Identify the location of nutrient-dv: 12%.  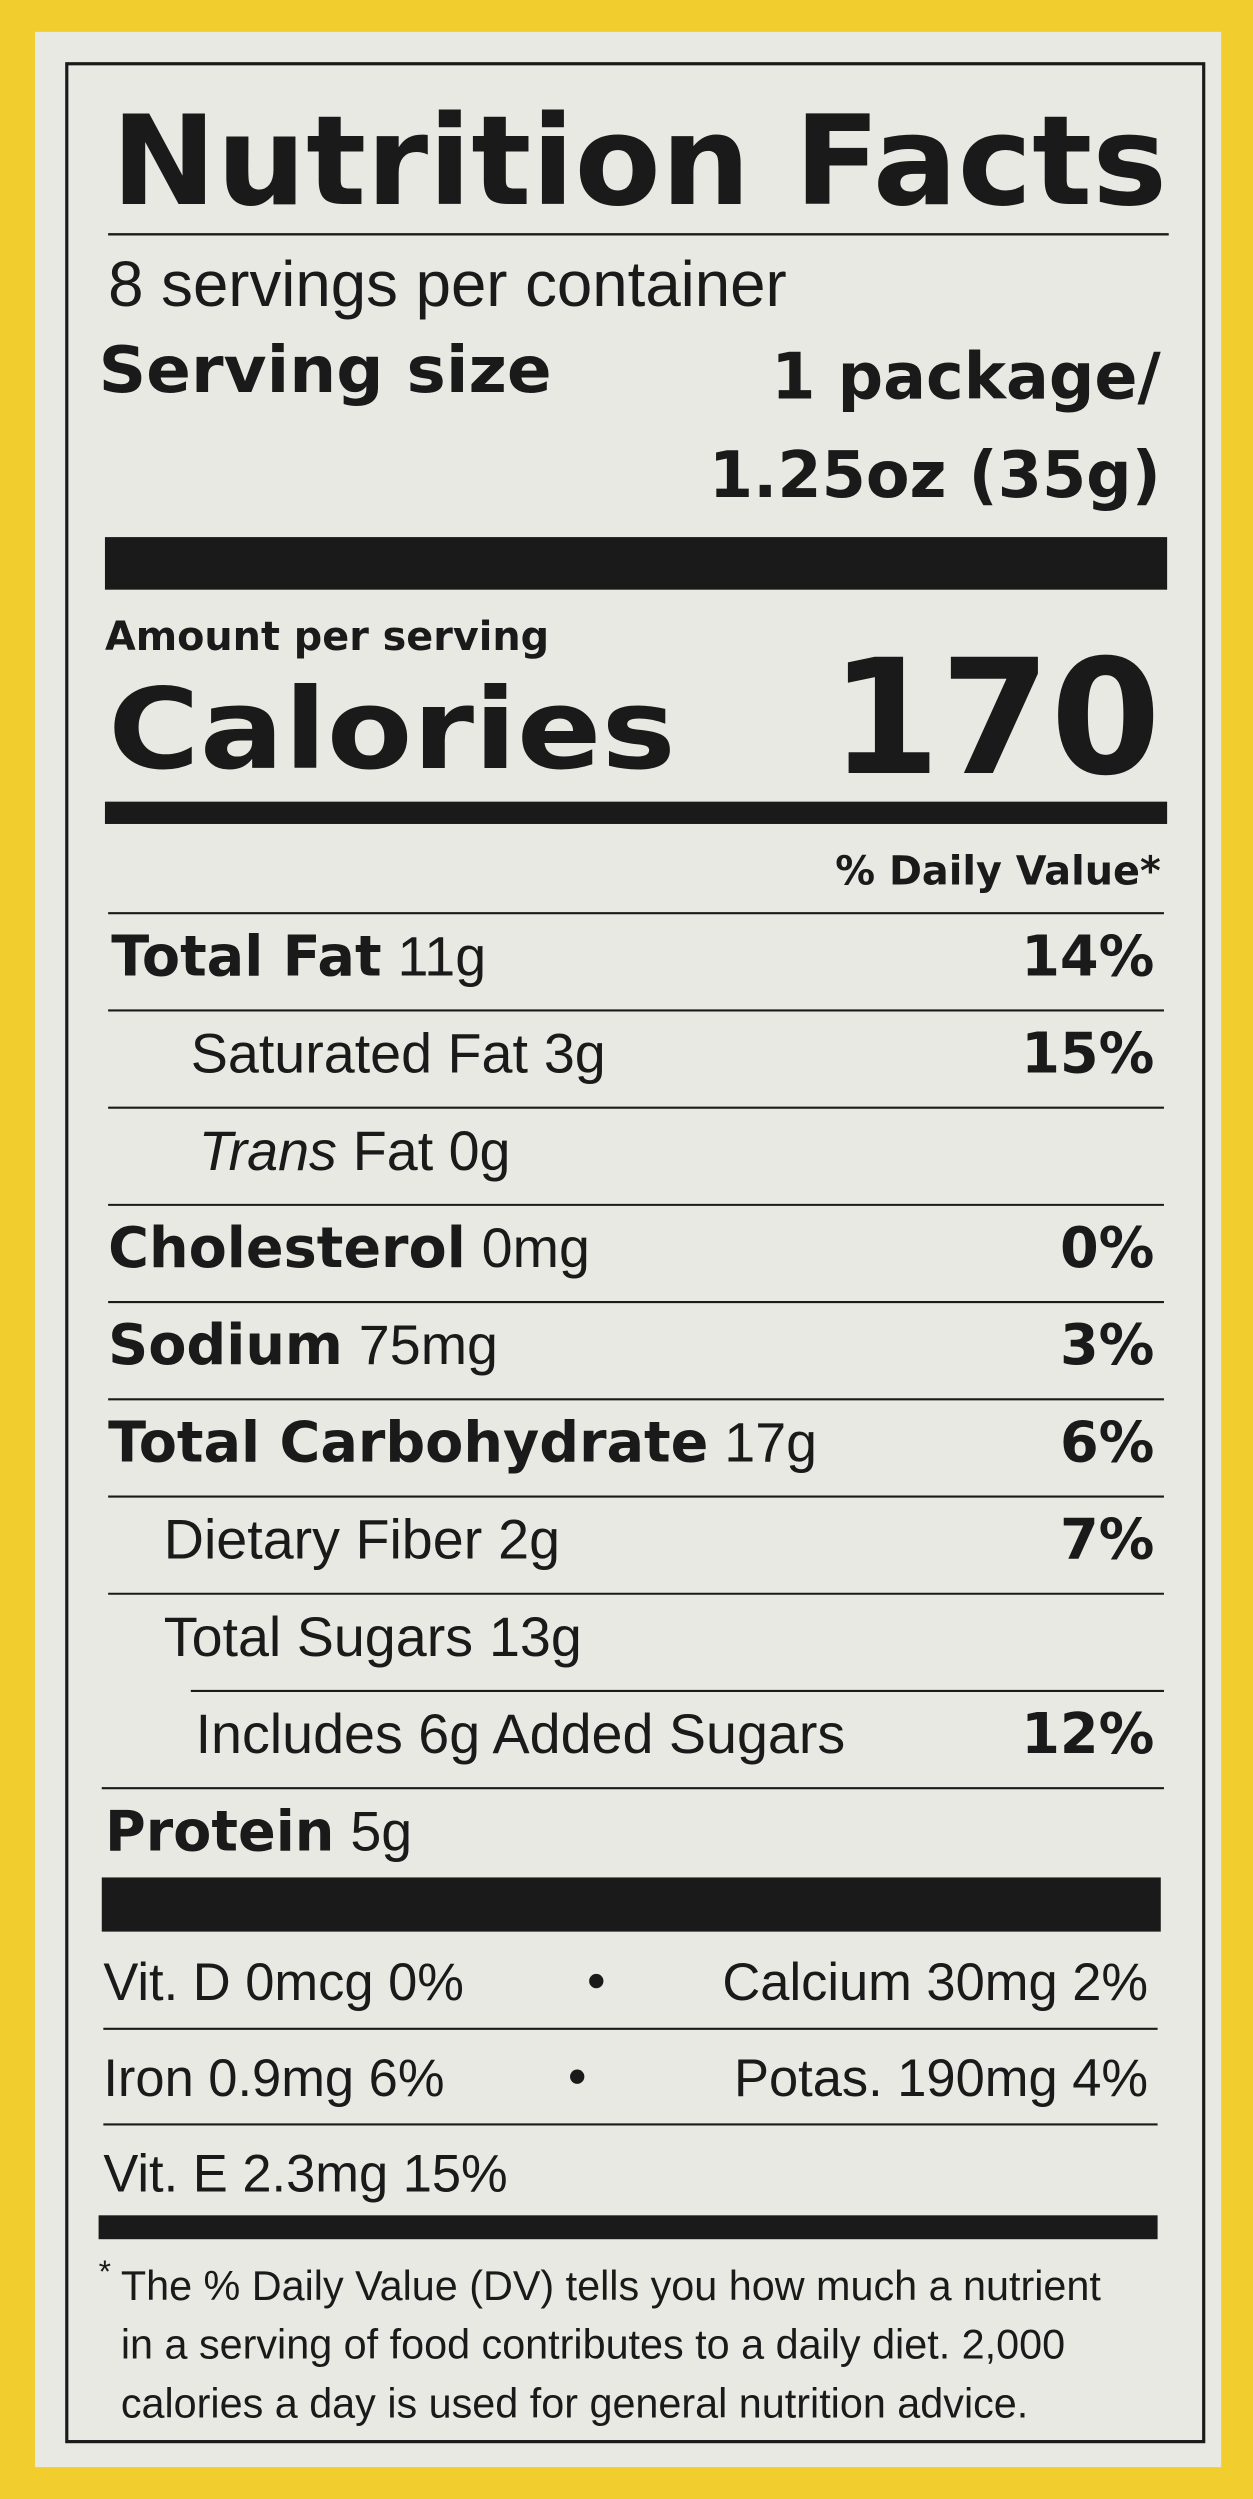
(1087, 1734).